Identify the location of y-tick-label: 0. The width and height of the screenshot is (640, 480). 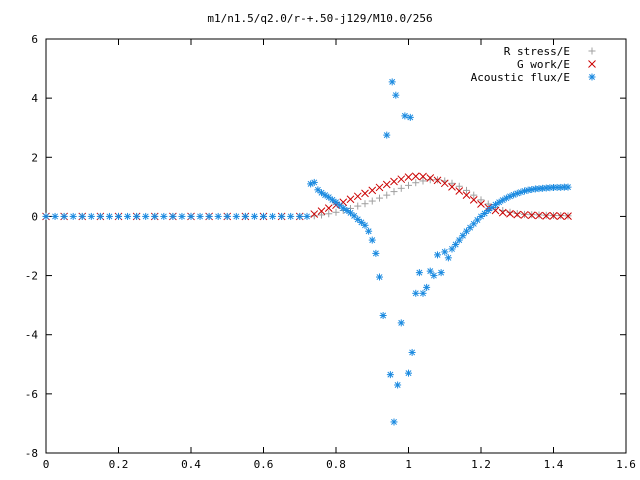
(34, 216).